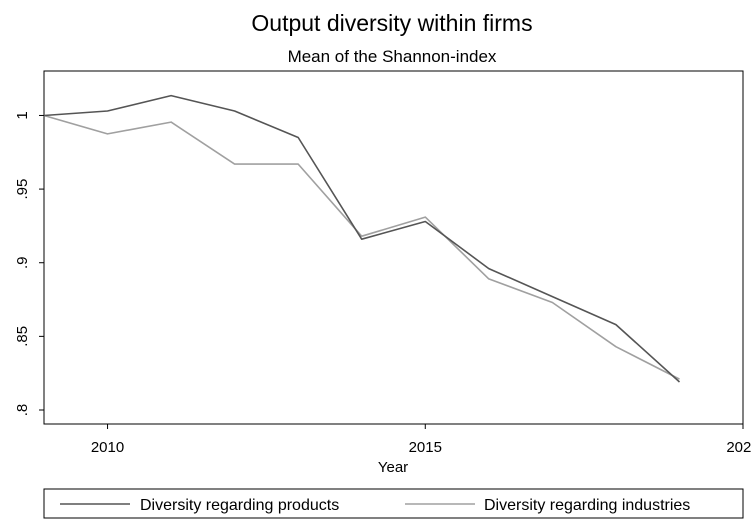  I want to click on x-tick-label: 2010, so click(107, 447).